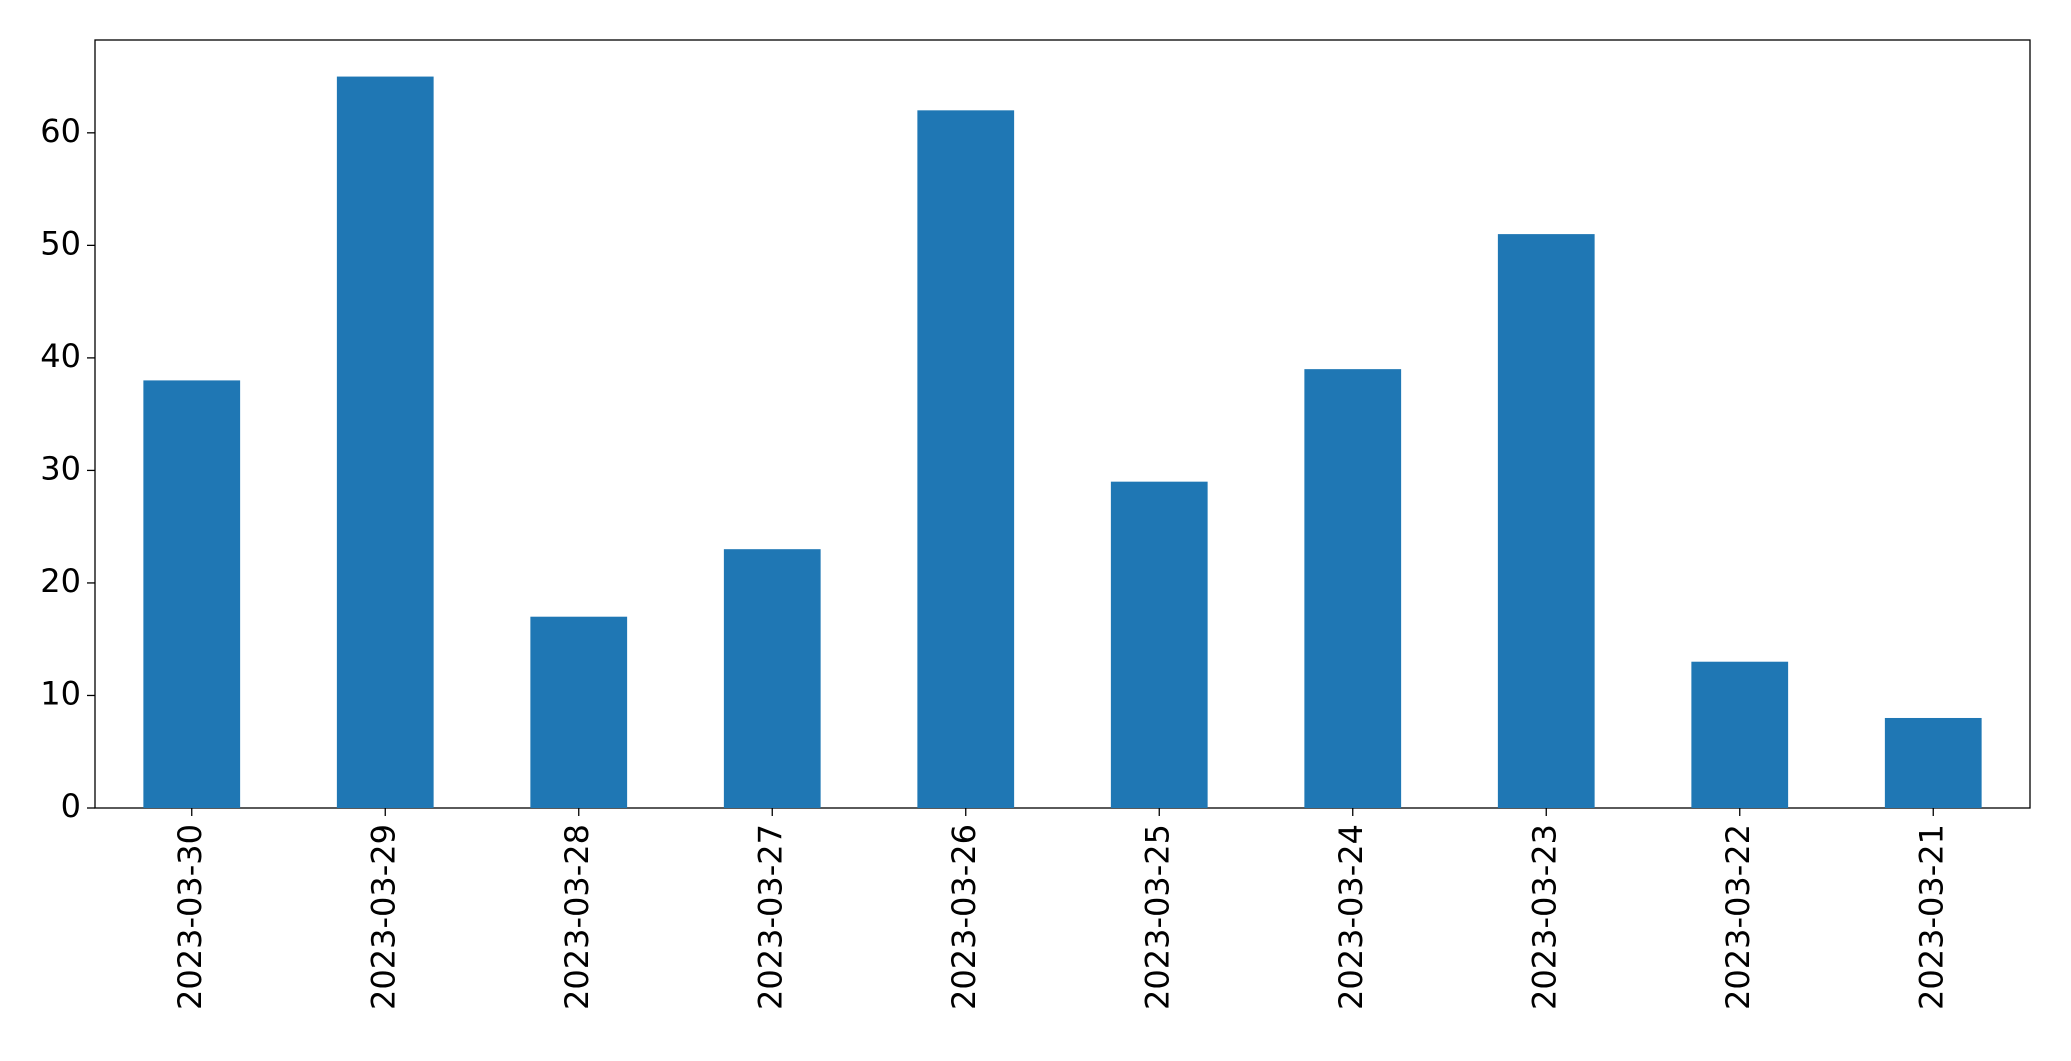 The height and width of the screenshot is (1061, 2071). What do you see at coordinates (1931, 917) in the screenshot?
I see `x-tick-label: 2023-03-21` at bounding box center [1931, 917].